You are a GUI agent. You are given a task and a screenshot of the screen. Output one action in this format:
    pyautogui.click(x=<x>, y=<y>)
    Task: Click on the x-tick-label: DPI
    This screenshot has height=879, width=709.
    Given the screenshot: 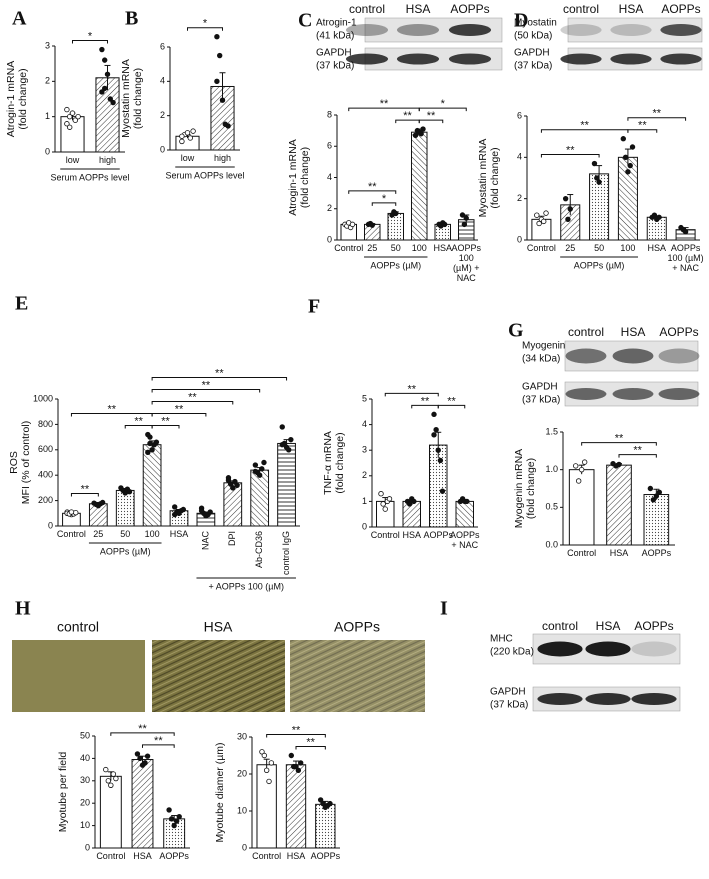 What is the action you would take?
    pyautogui.click(x=232, y=538)
    